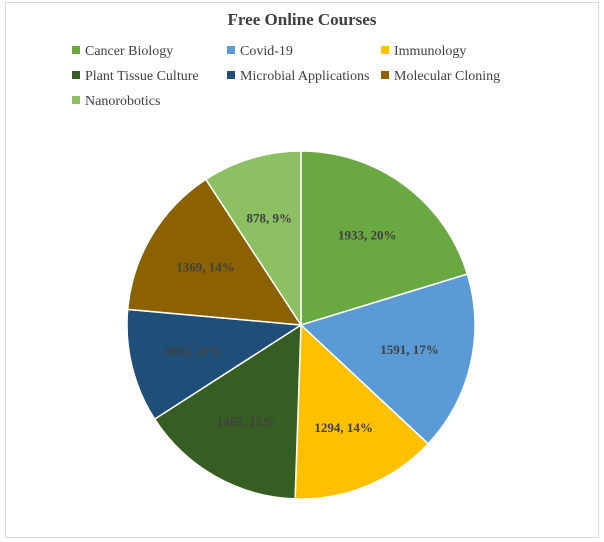 Image resolution: width=604 pixels, height=542 pixels. Describe the element at coordinates (266, 51) in the screenshot. I see `legend-label: Covid-19` at that location.